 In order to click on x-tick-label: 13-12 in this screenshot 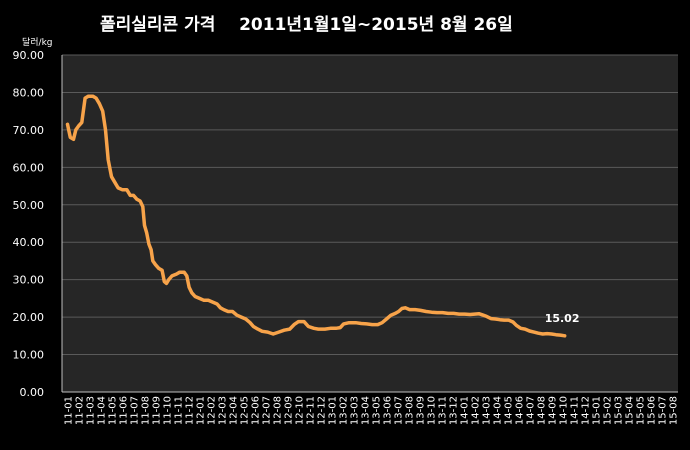, I will do `click(454, 410)`.